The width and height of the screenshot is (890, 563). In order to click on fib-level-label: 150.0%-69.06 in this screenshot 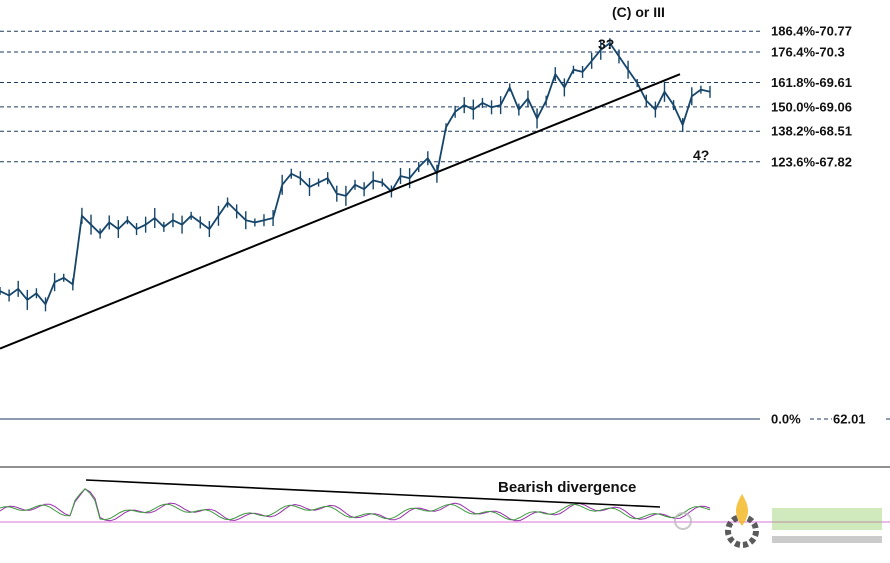, I will do `click(811, 106)`.